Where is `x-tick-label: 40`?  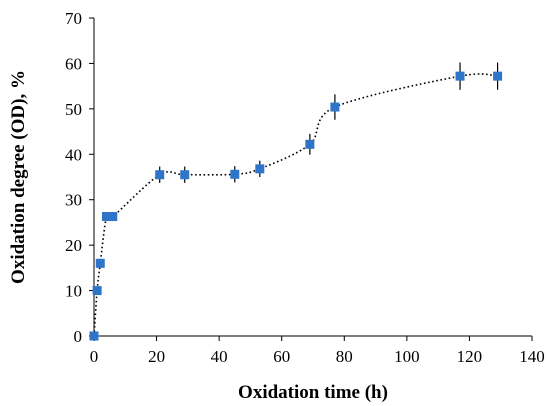 x-tick-label: 40 is located at coordinates (219, 356).